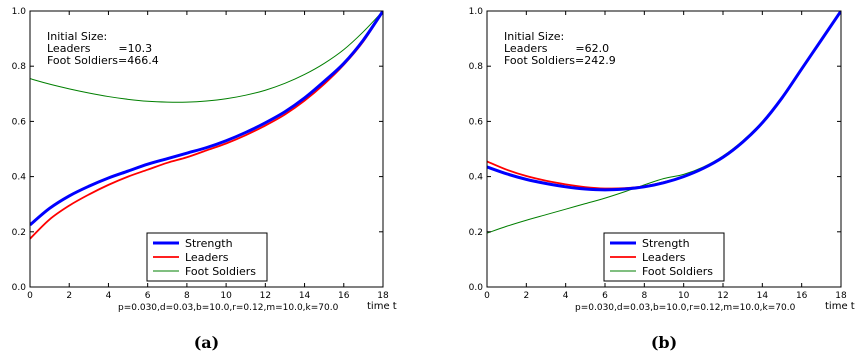  What do you see at coordinates (103, 60) in the screenshot?
I see `initial-size-text-2: Foot Soldiers=466.4` at bounding box center [103, 60].